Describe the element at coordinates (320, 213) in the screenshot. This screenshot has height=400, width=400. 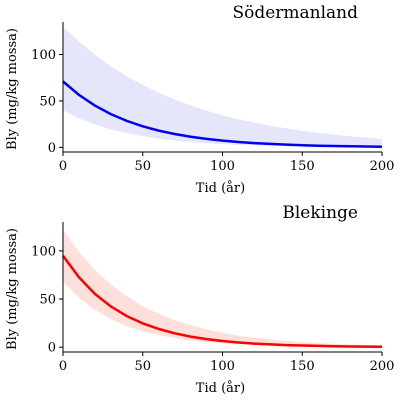
I see `chart-title: Blekinge` at that location.